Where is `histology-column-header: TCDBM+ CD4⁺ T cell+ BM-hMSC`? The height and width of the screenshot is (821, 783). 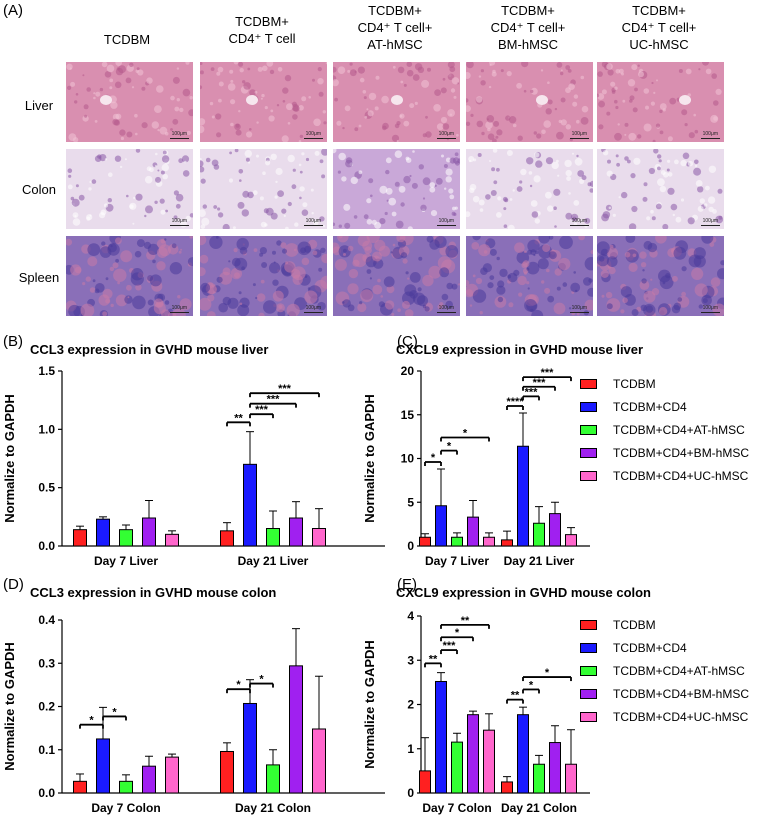 histology-column-header: TCDBM+ CD4⁺ T cell+ BM-hMSC is located at coordinates (528, 27).